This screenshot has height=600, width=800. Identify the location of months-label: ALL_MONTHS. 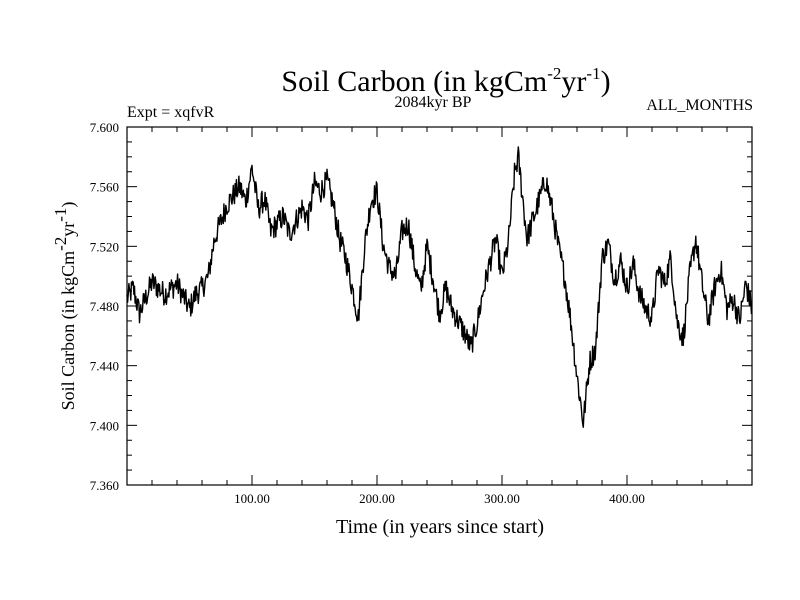
(699, 105).